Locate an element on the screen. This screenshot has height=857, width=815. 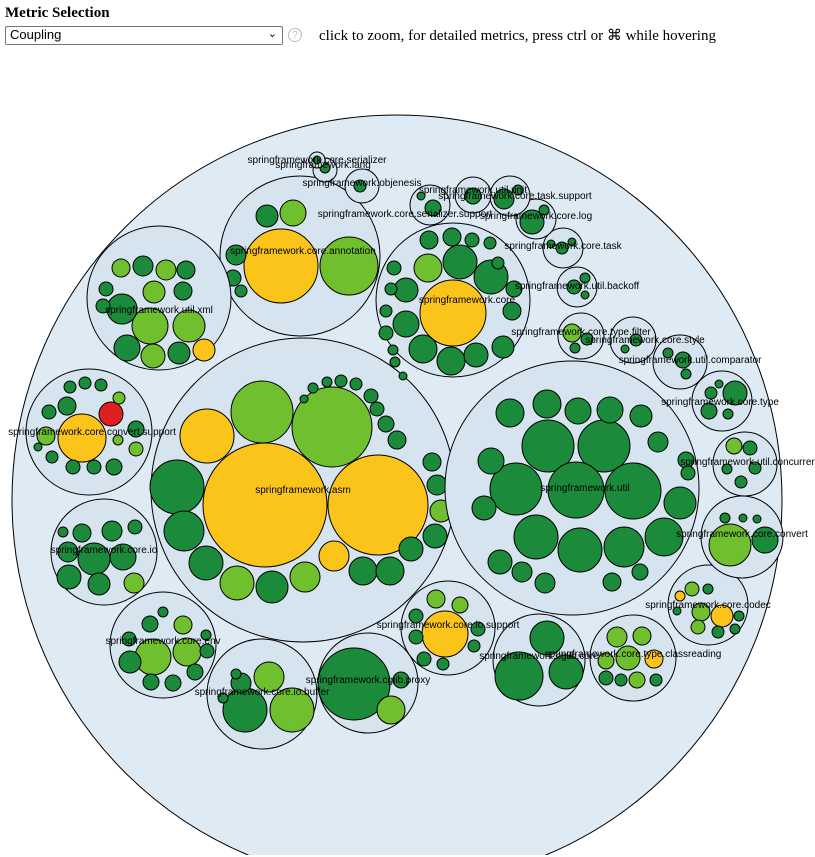
package-springframework-core-io-support is located at coordinates (448, 628).